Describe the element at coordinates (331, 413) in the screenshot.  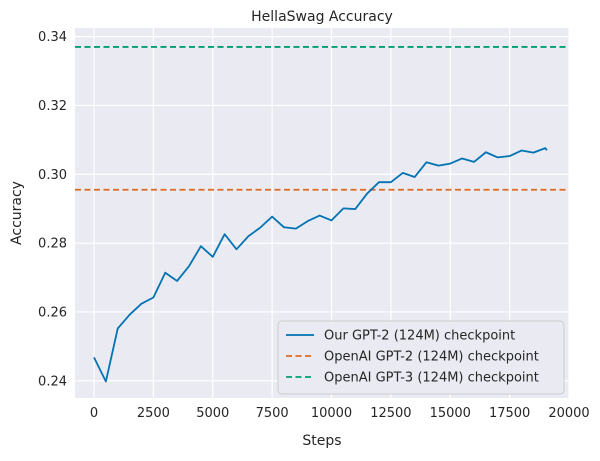
I see `x-tick-label: 10000` at that location.